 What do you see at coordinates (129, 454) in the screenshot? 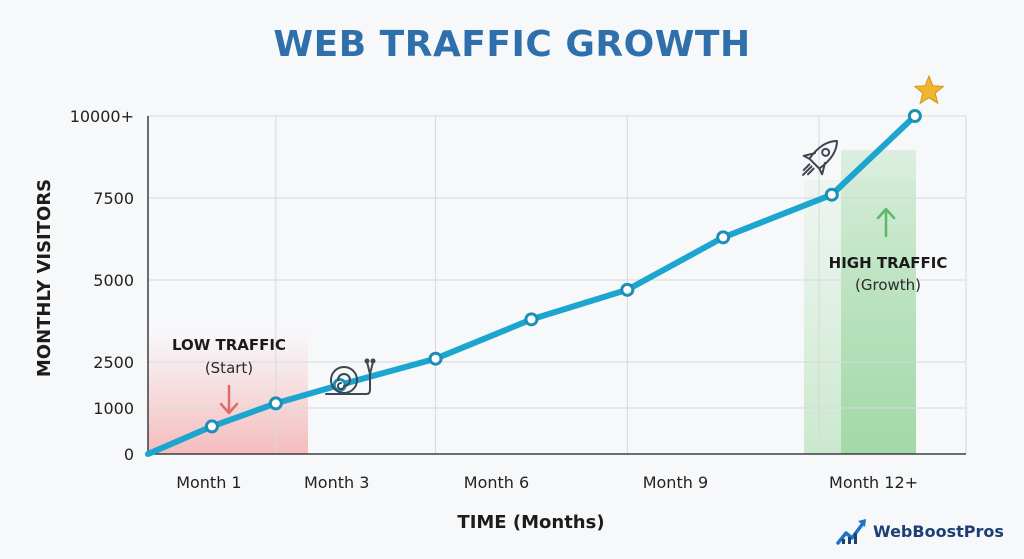
I see `y-tick-label: 0` at bounding box center [129, 454].